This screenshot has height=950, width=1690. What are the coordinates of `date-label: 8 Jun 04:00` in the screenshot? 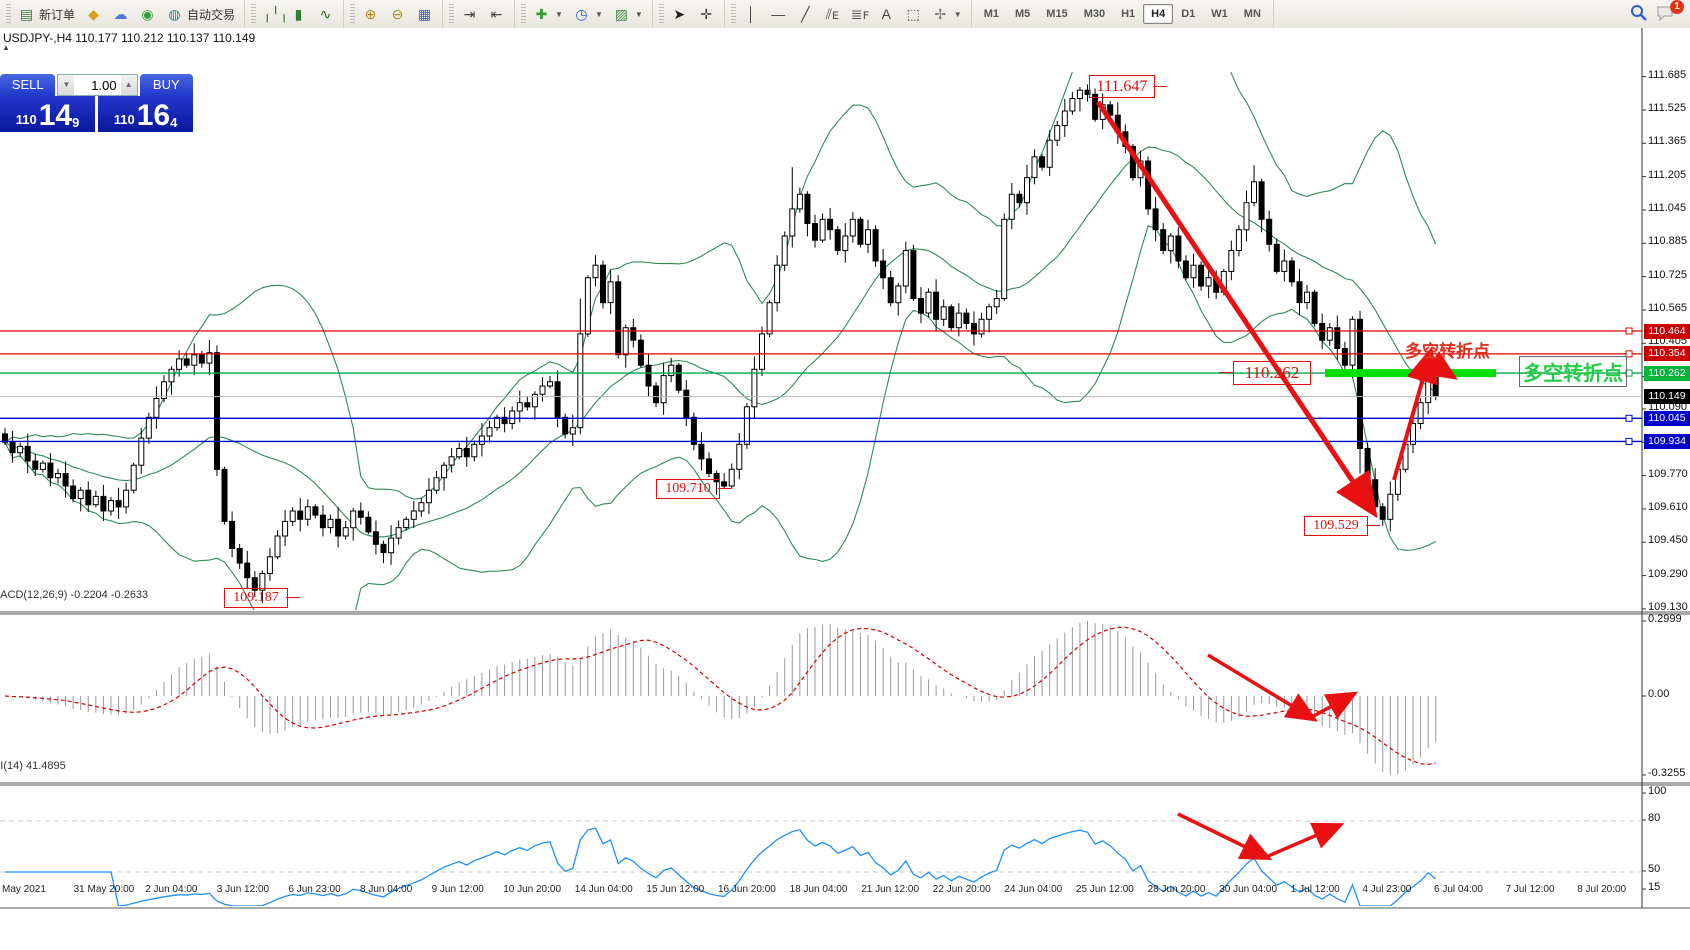 It's located at (386, 889).